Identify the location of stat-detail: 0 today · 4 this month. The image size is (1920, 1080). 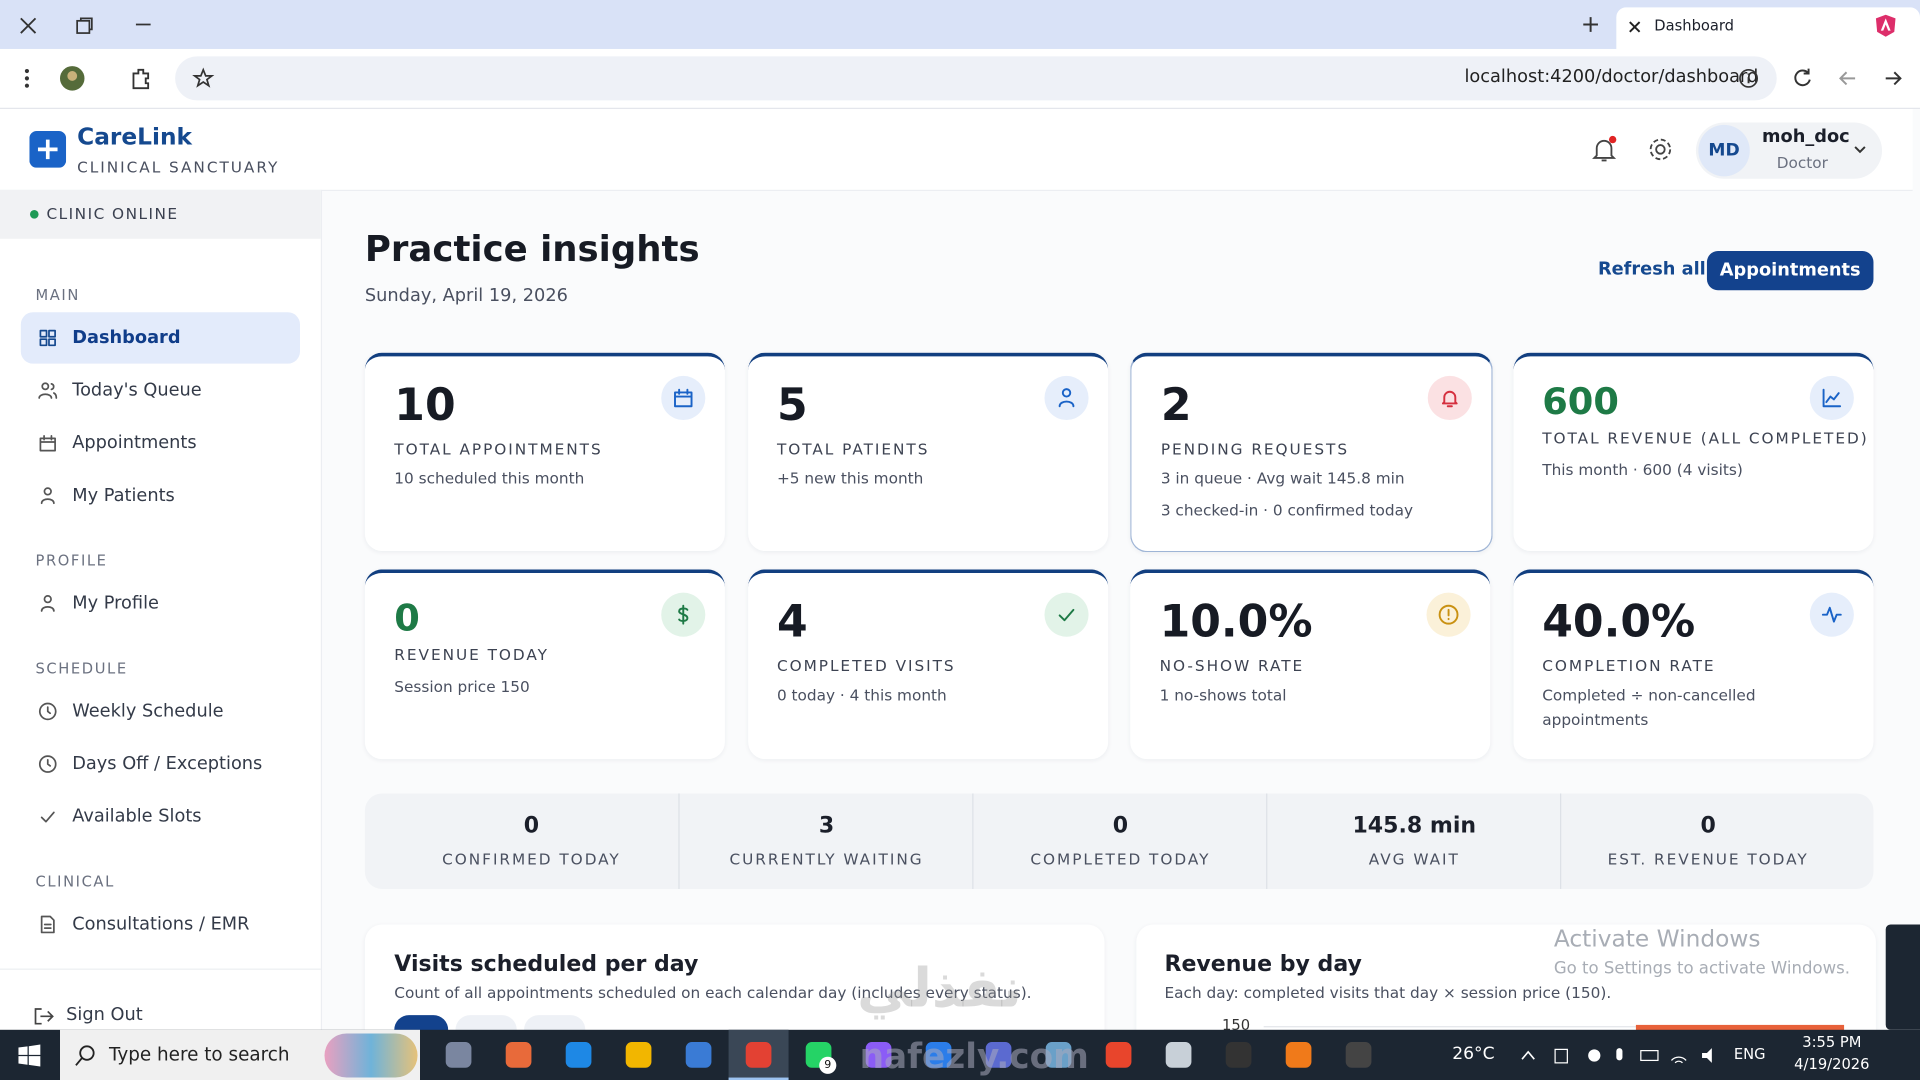
(861, 695).